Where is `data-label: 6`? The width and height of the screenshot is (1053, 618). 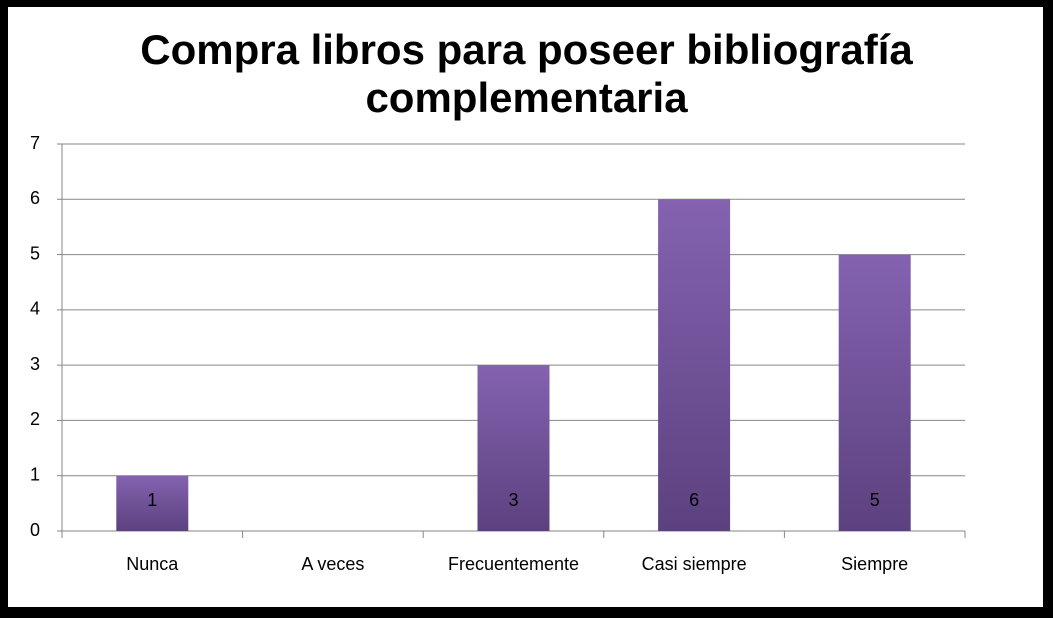
data-label: 6 is located at coordinates (694, 500).